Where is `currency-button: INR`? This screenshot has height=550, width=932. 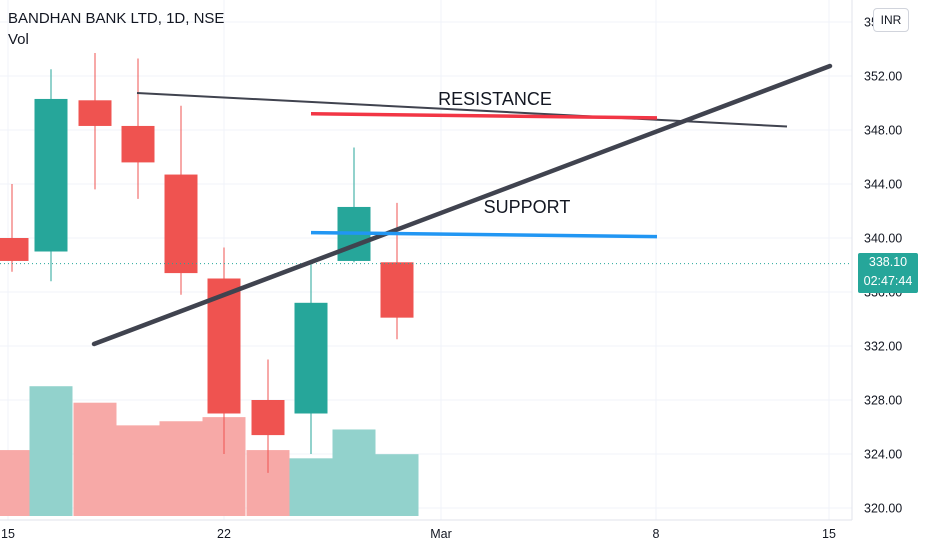
currency-button: INR is located at coordinates (891, 20).